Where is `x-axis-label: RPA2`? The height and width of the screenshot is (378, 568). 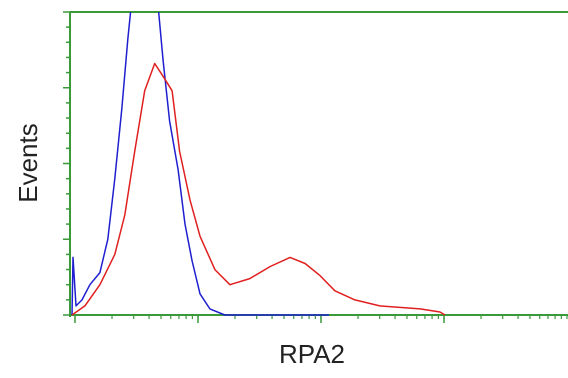
x-axis-label: RPA2 is located at coordinates (312, 354).